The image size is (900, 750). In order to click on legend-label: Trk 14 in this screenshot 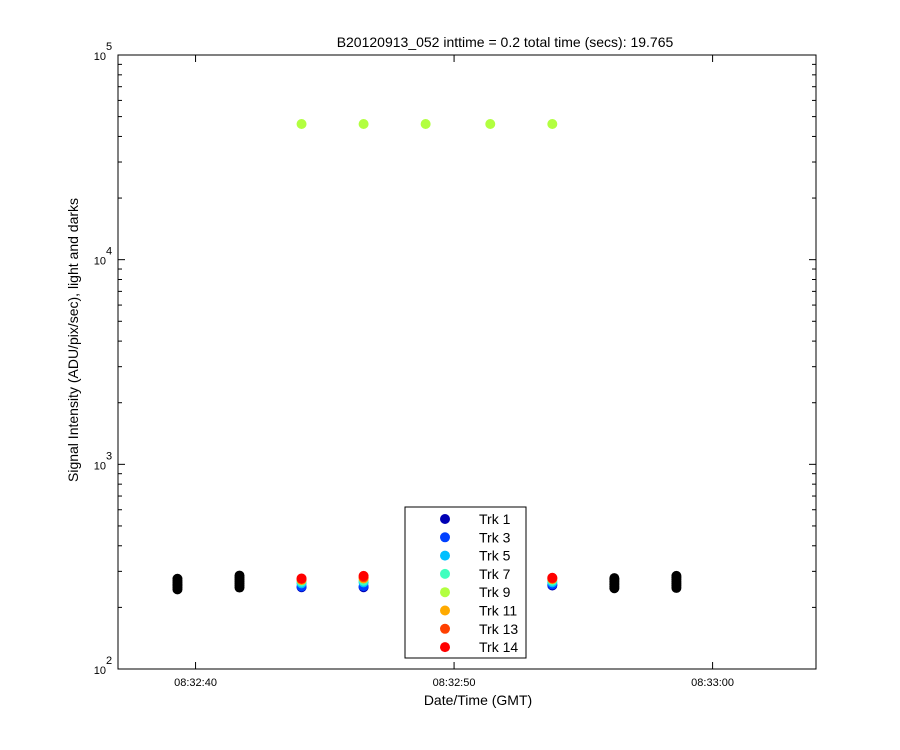, I will do `click(498, 647)`.